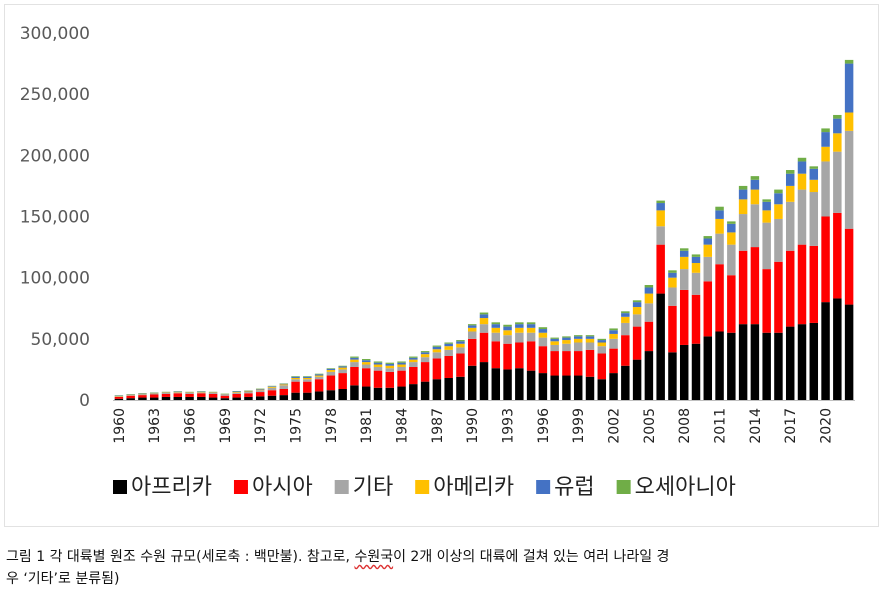  Describe the element at coordinates (438, 426) in the screenshot. I see `x-tick-label: 1987` at that location.